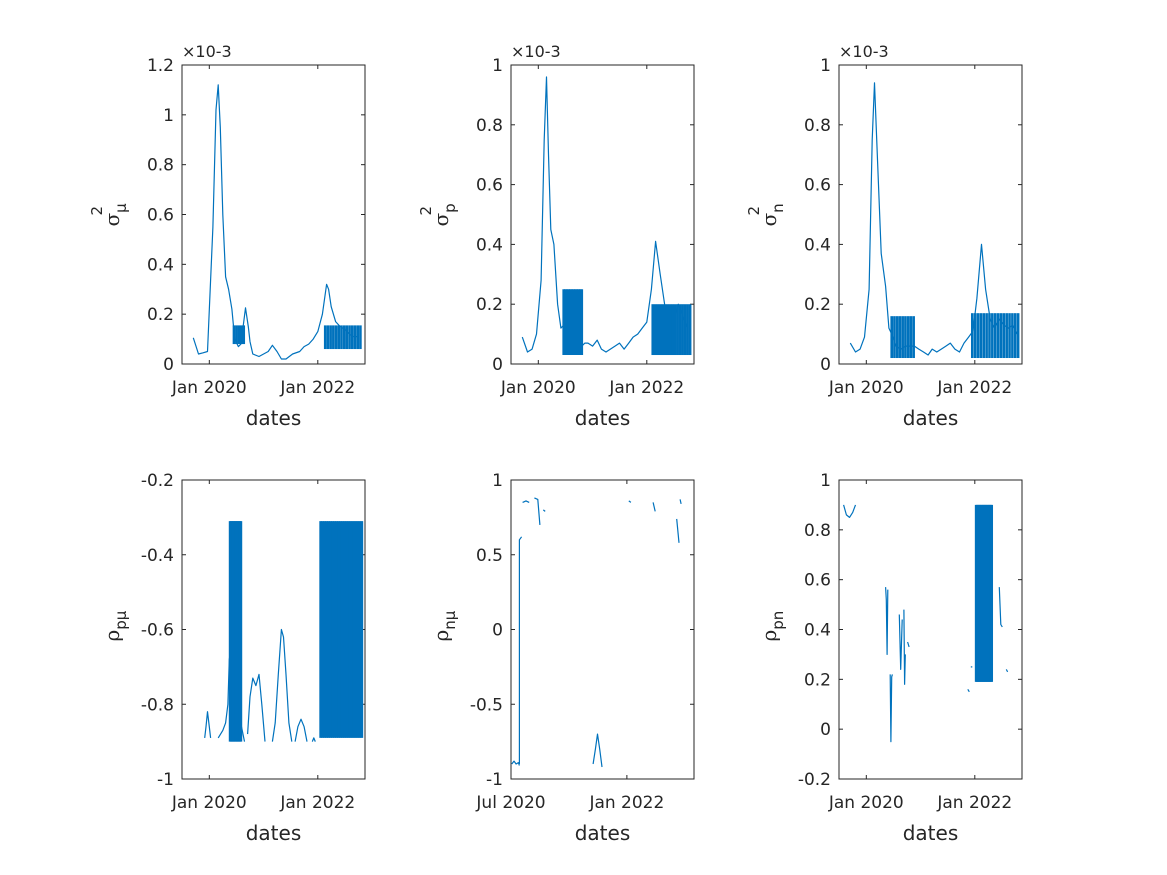  I want to click on y-axis-label-sub: n, so click(778, 208).